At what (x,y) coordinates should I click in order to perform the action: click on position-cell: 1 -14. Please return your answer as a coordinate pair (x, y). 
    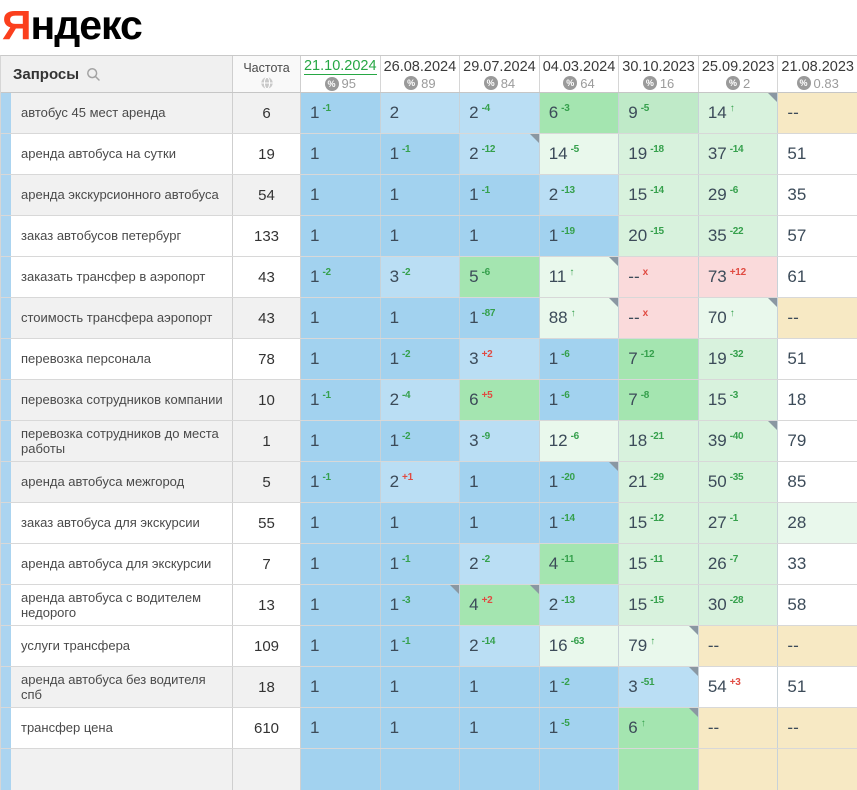
    Looking at the image, I should click on (579, 523).